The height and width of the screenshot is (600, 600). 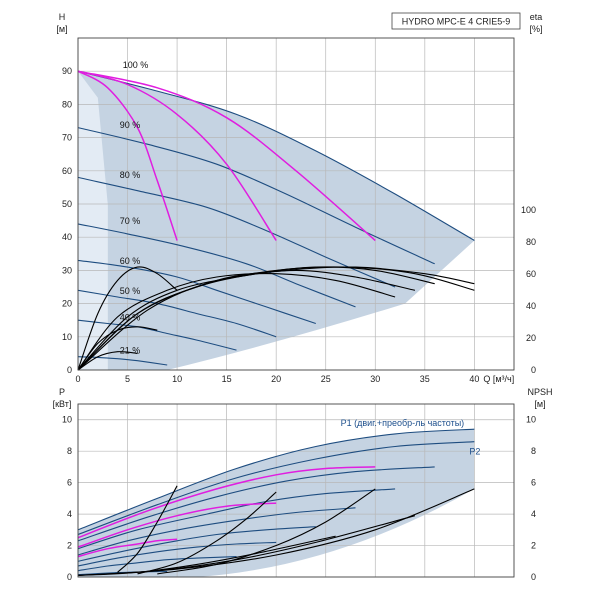 What do you see at coordinates (533, 451) in the screenshot?
I see `npsh-tick-label: 8` at bounding box center [533, 451].